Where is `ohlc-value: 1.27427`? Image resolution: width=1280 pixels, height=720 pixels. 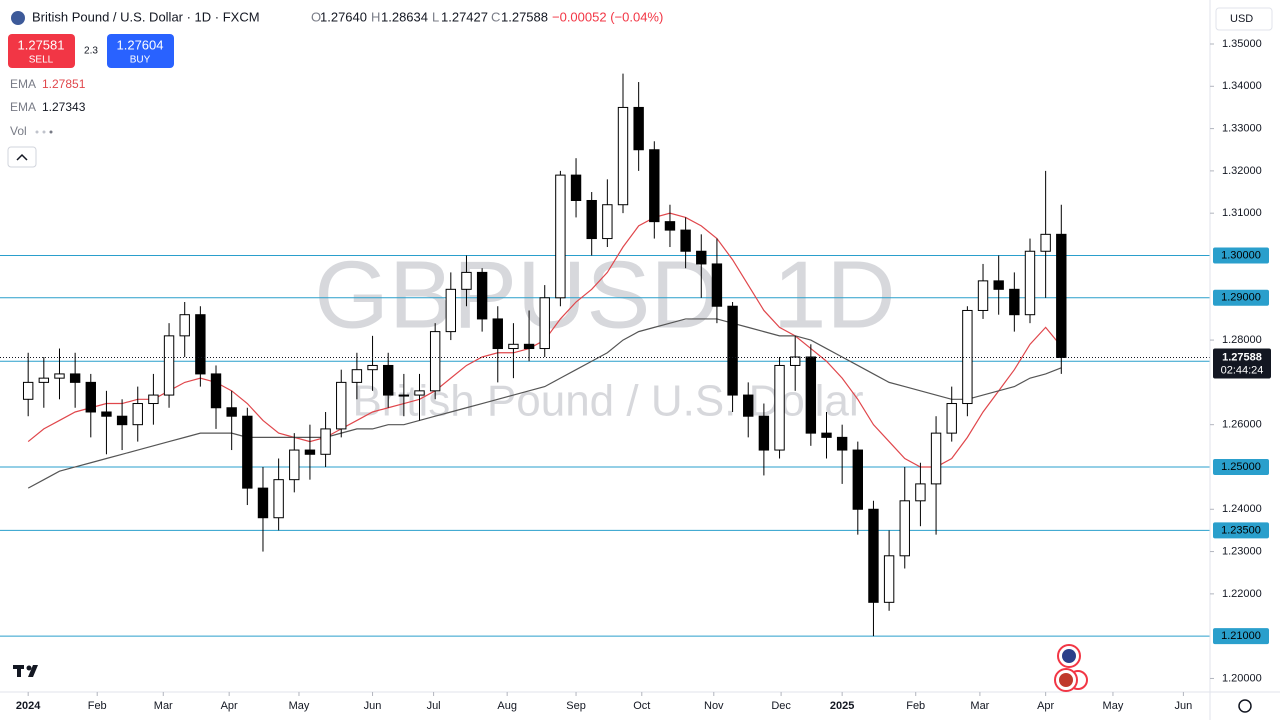 ohlc-value: 1.27427 is located at coordinates (464, 16).